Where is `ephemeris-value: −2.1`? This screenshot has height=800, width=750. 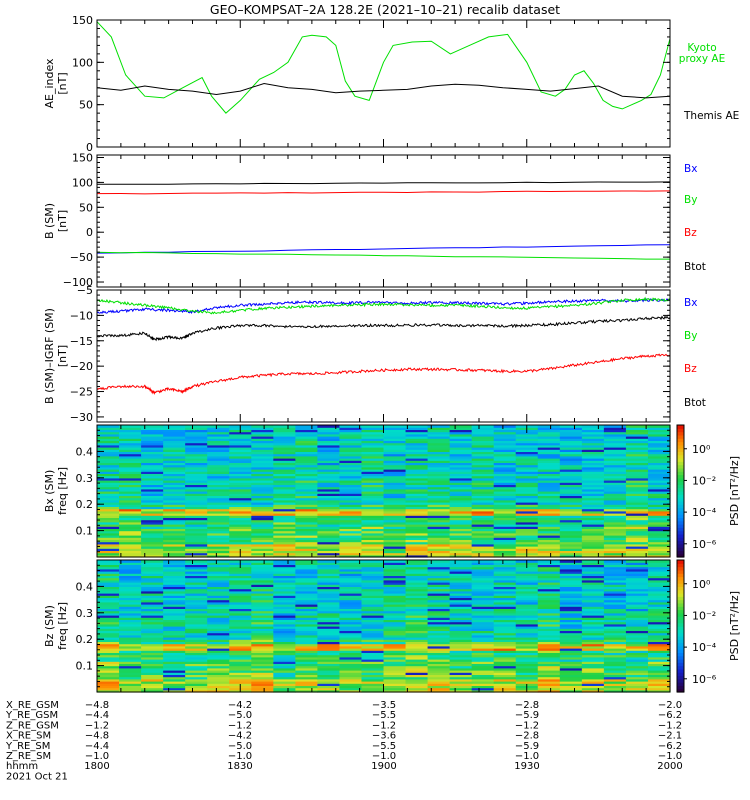
ephemeris-value: −2.1 is located at coordinates (670, 736).